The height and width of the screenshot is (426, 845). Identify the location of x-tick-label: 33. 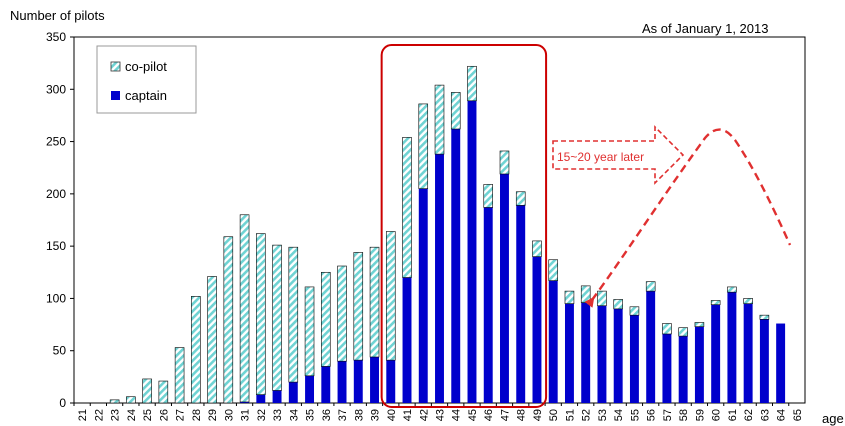
(278, 415).